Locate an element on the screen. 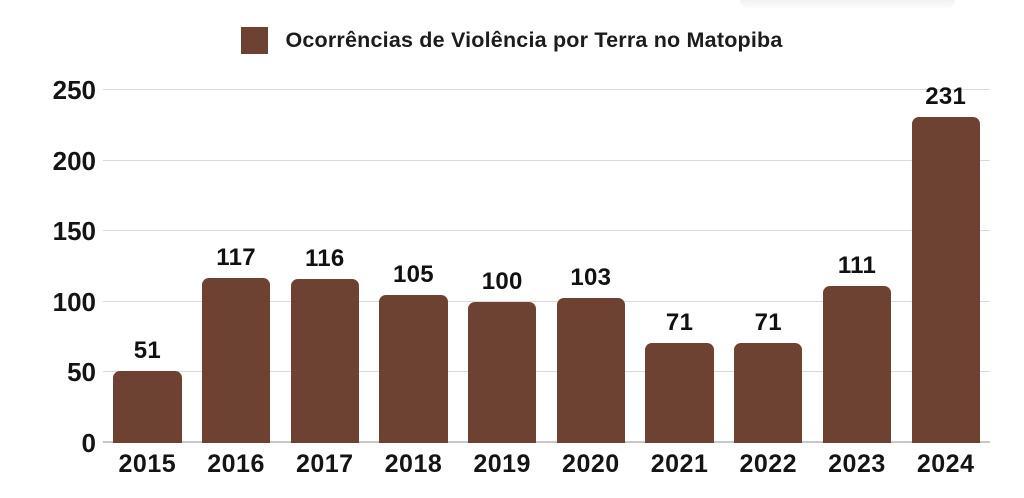 This screenshot has width=1024, height=498. x-axis-tick-label-2022: 2022 is located at coordinates (768, 464).